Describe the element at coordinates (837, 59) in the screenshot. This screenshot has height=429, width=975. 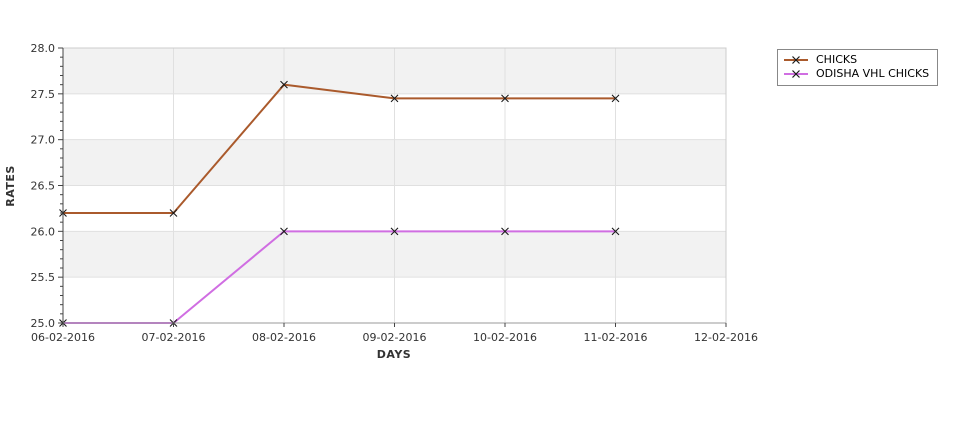
I see `legend-item-label: CHICKS` at that location.